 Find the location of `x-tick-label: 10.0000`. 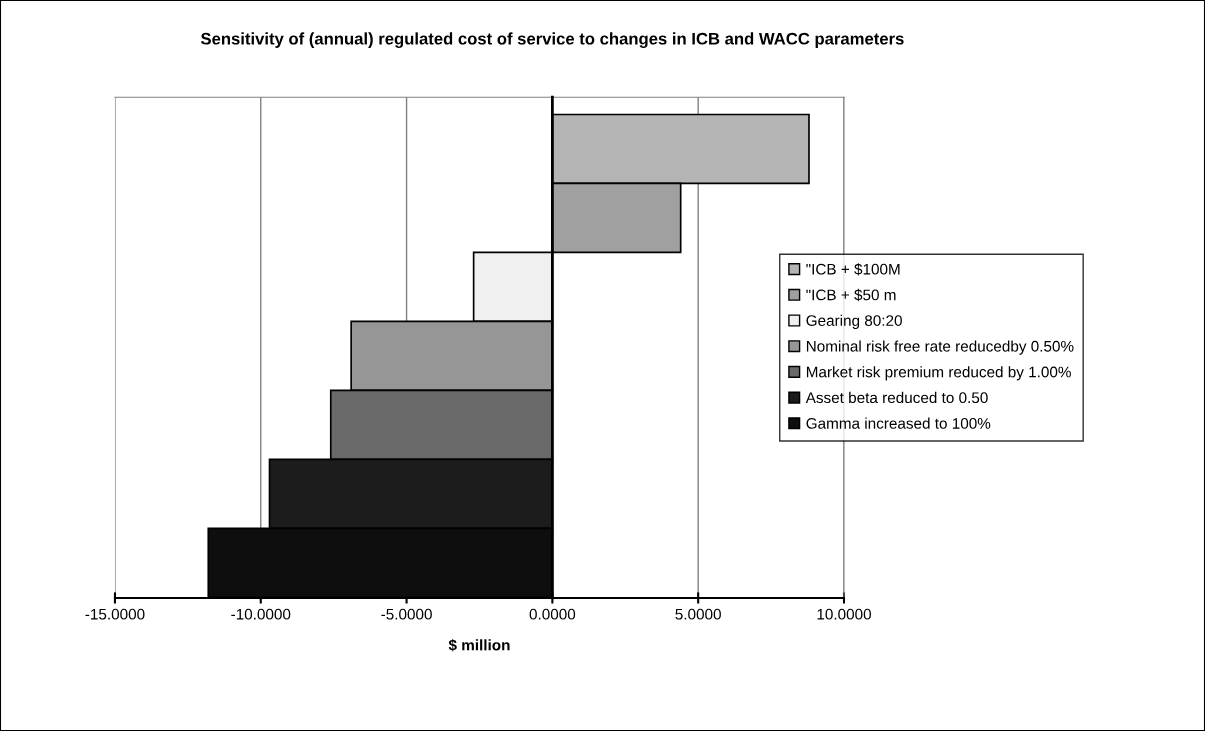

x-tick-label: 10.0000 is located at coordinates (844, 614).